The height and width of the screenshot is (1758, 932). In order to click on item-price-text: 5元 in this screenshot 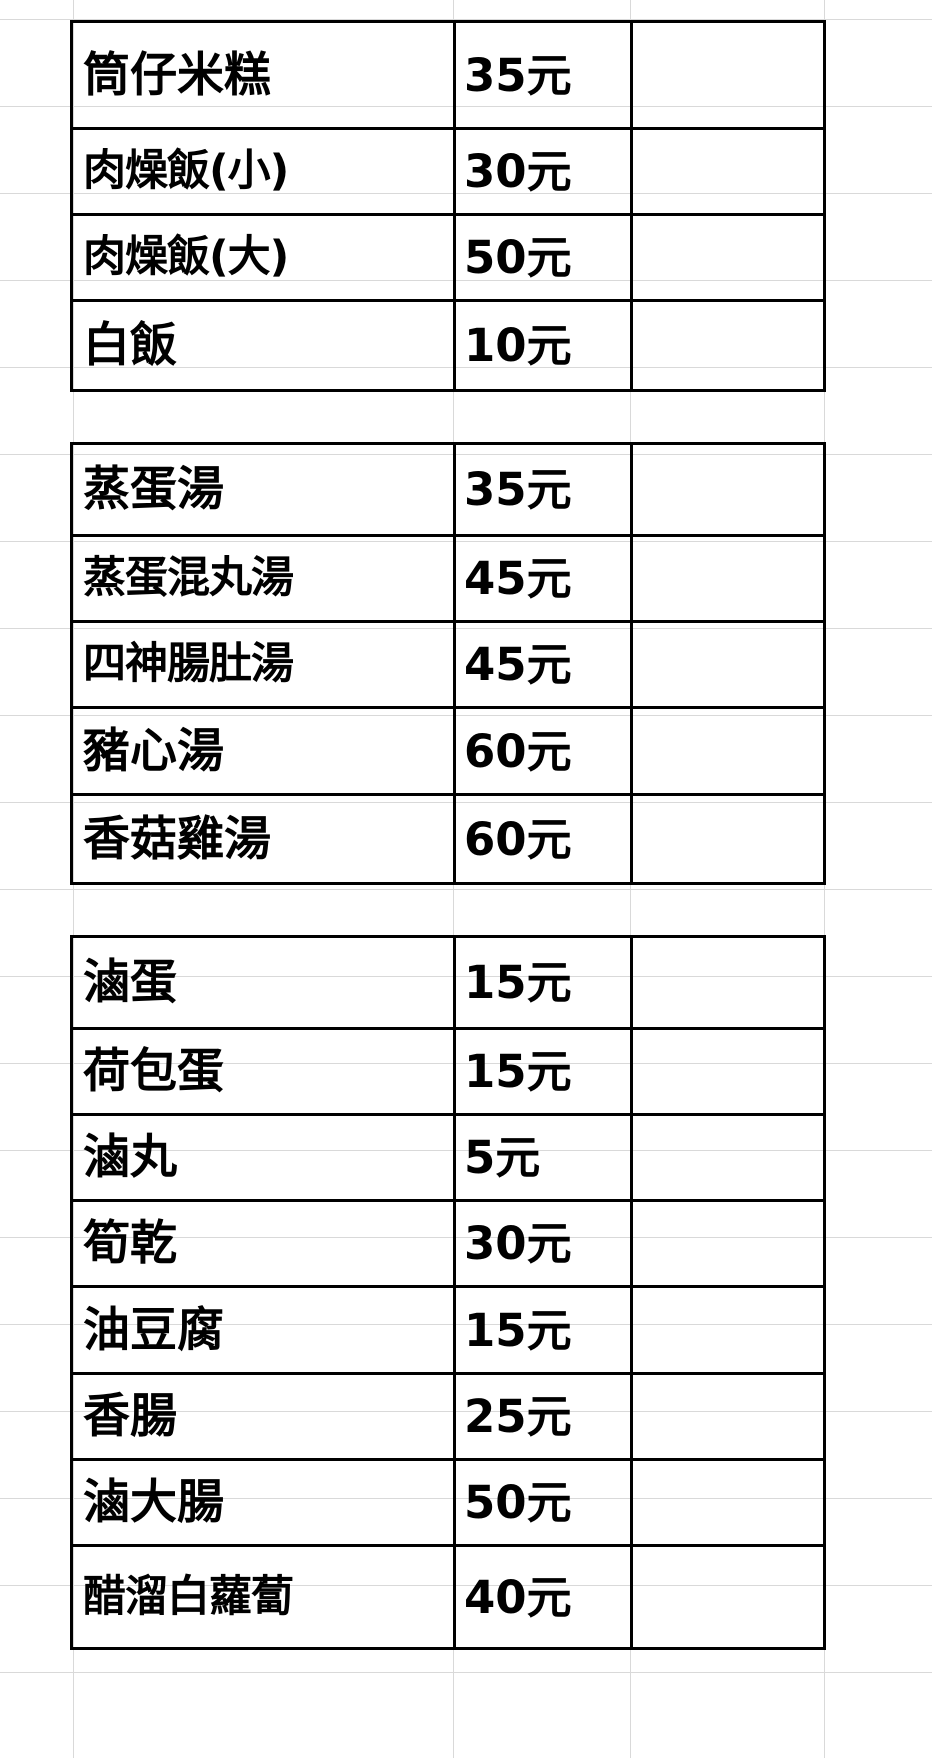, I will do `click(502, 1157)`.